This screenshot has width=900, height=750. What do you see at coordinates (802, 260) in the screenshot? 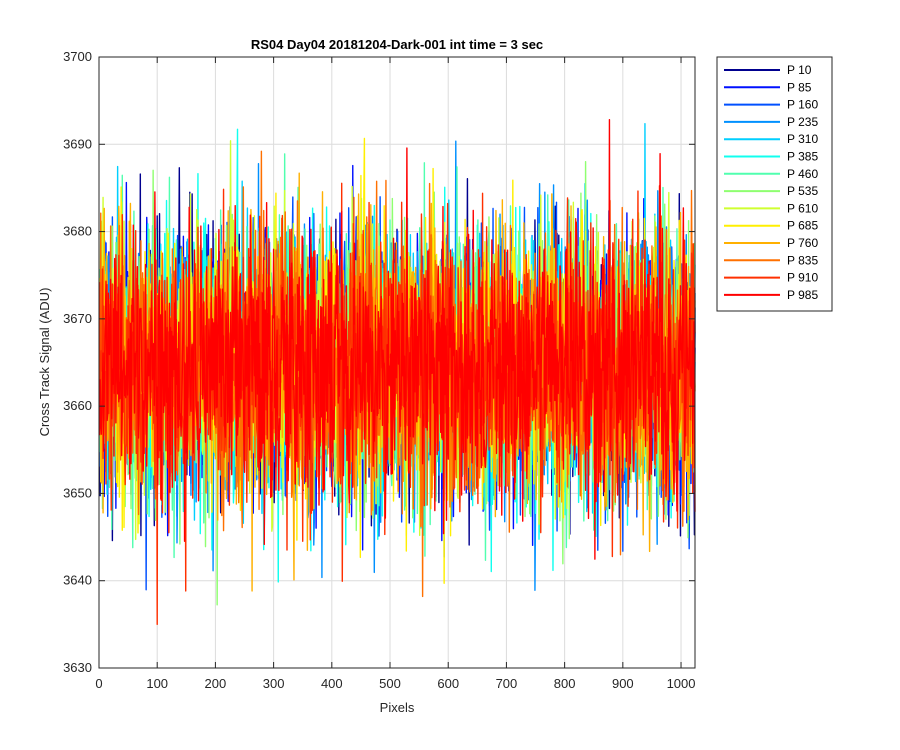
I see `legend-label: P 835` at bounding box center [802, 260].